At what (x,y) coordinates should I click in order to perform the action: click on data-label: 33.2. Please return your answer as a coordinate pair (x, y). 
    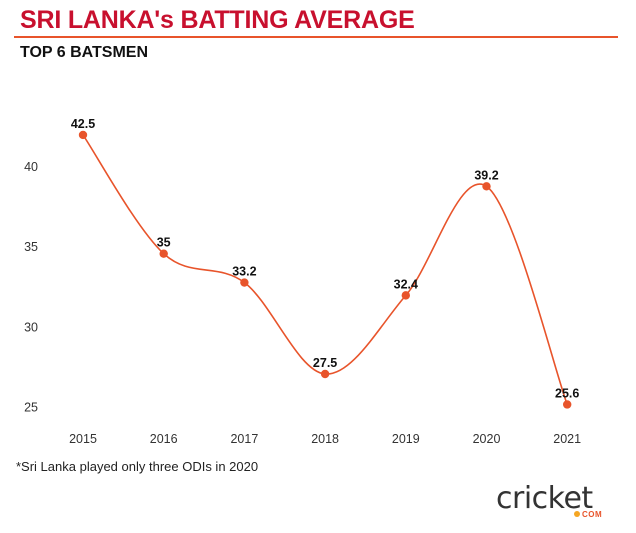
    Looking at the image, I should click on (244, 272).